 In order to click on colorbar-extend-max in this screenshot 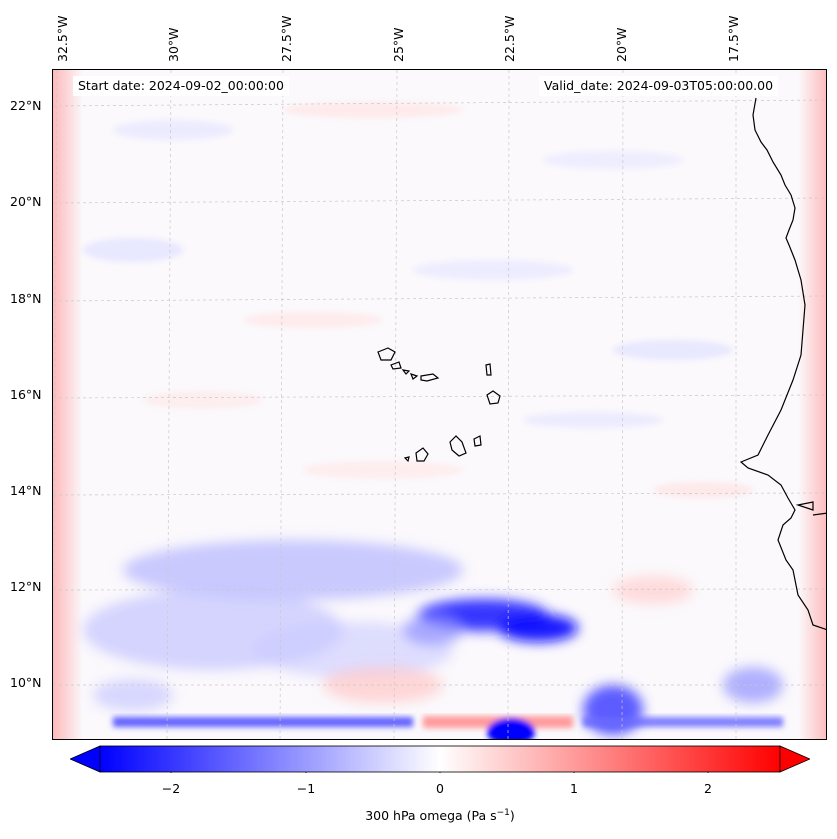, I will do `click(794, 759)`.